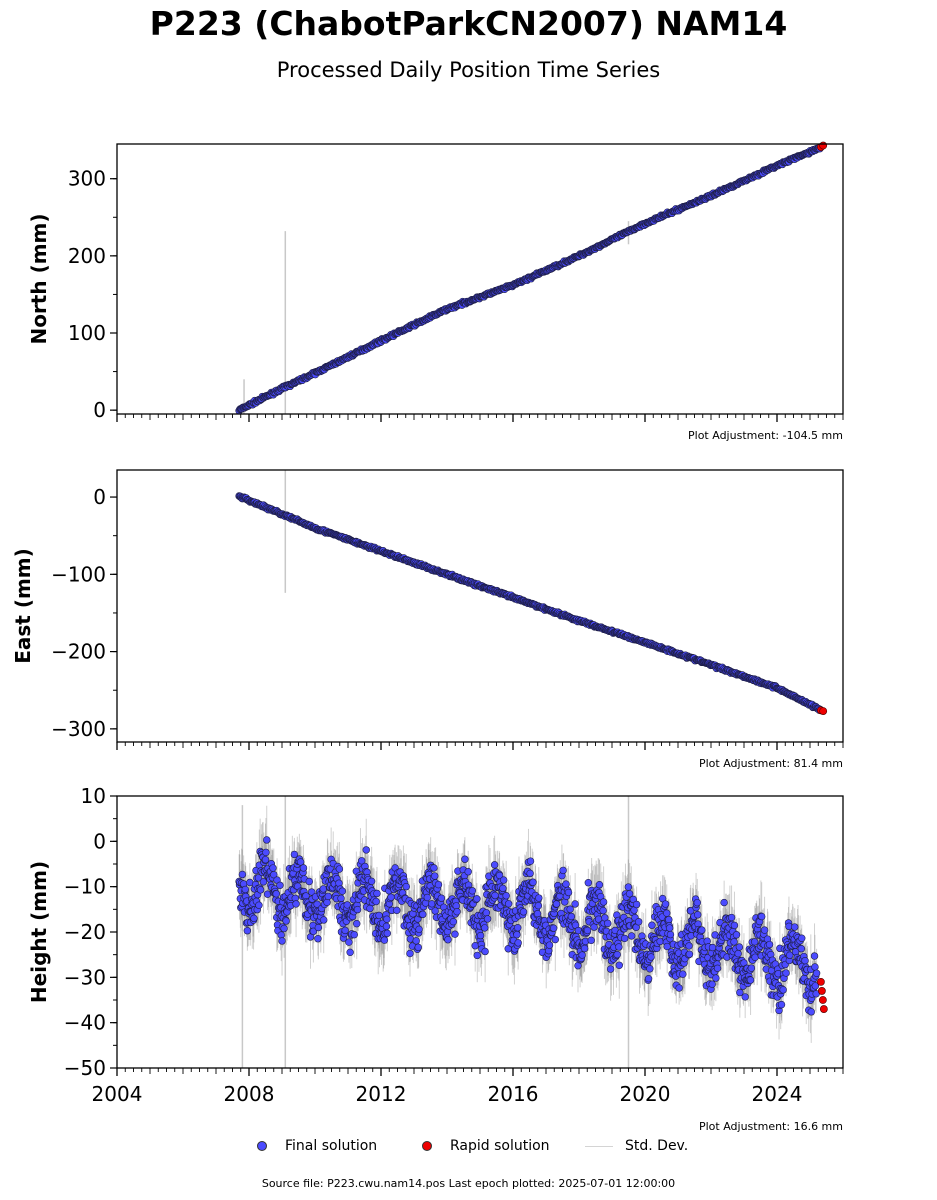  Describe the element at coordinates (599, 1146) in the screenshot. I see `legend-stddev-line` at that location.